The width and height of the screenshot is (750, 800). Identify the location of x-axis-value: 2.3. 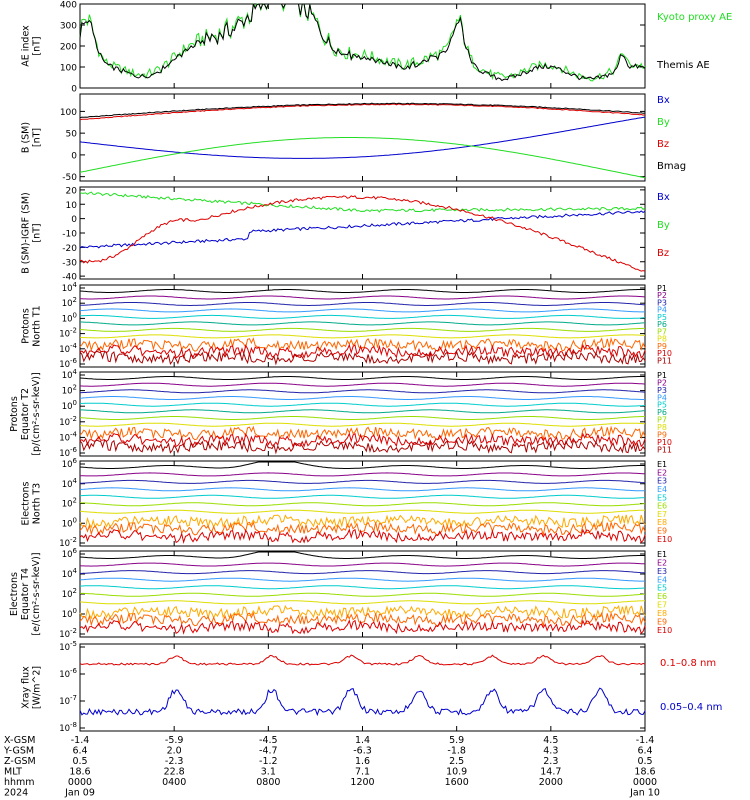
(550, 761).